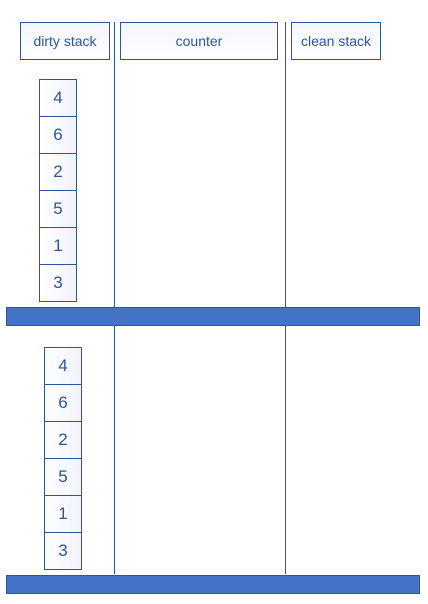 This screenshot has width=428, height=604. What do you see at coordinates (213, 316) in the screenshot?
I see `shelf-top` at bounding box center [213, 316].